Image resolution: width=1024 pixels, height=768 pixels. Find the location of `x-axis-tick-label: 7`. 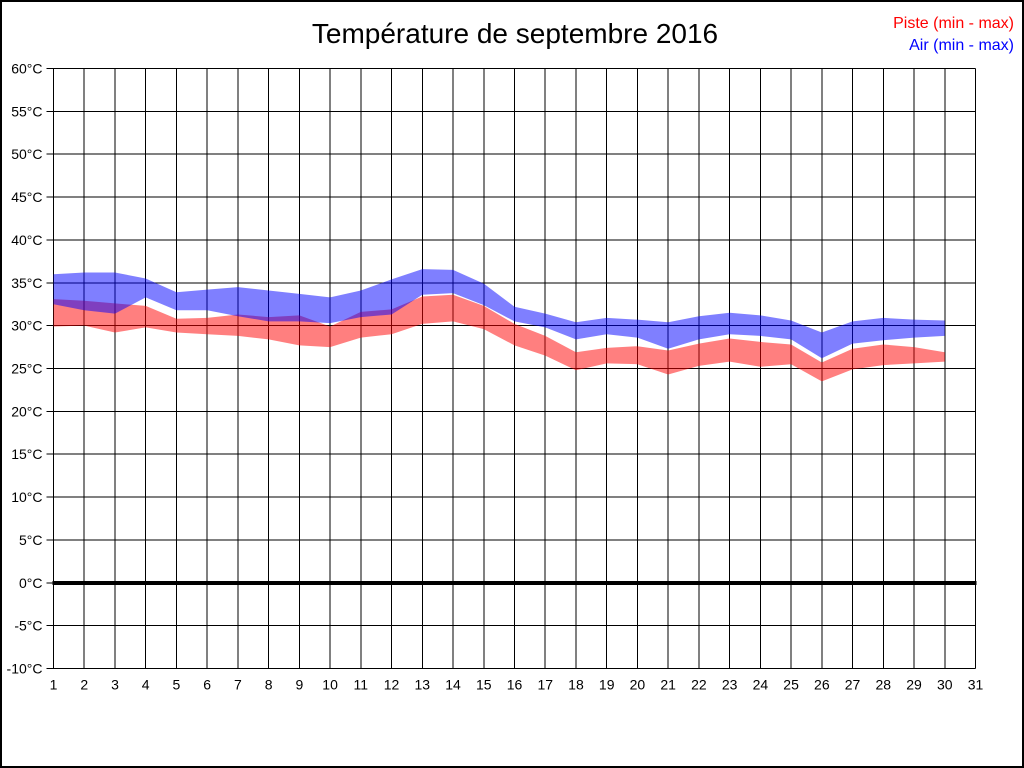

x-axis-tick-label: 7 is located at coordinates (238, 685).